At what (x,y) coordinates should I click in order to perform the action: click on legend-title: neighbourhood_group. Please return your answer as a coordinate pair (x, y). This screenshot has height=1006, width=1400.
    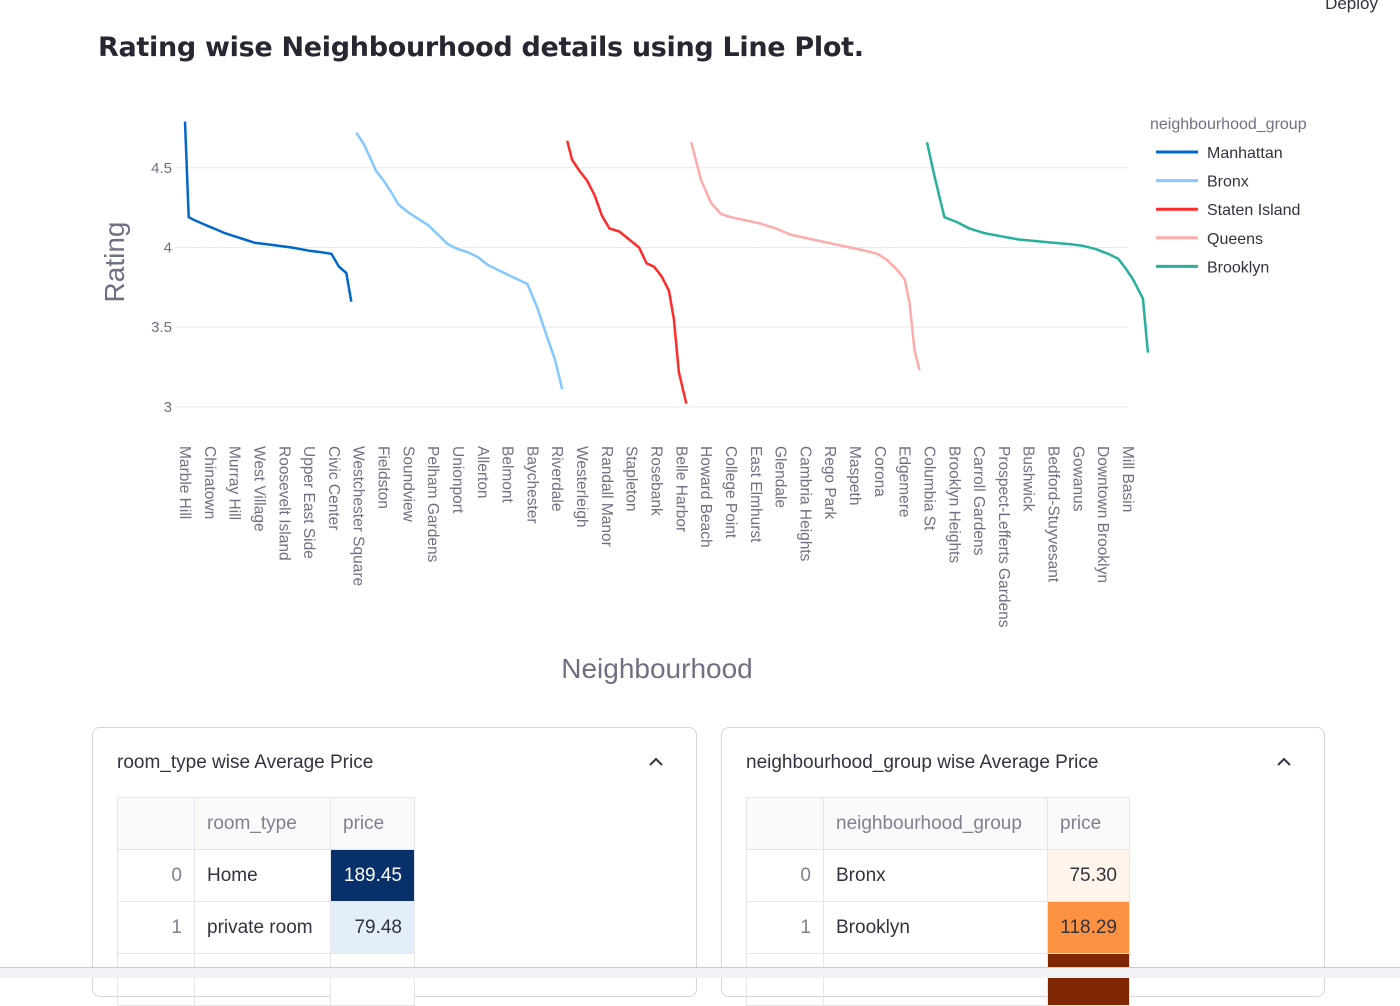
    Looking at the image, I should click on (1228, 124).